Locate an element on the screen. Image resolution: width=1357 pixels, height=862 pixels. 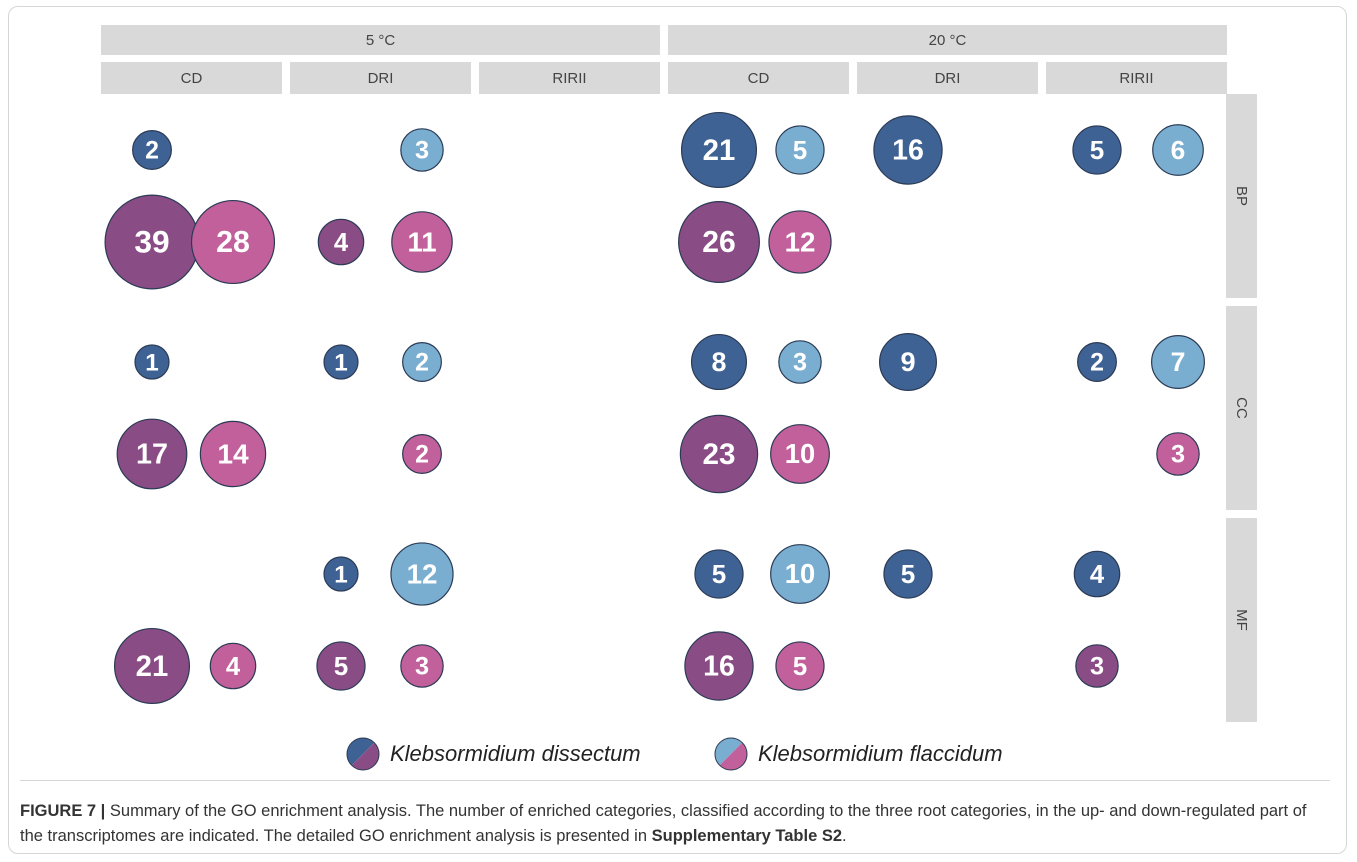
bubble-label: 8 is located at coordinates (719, 362).